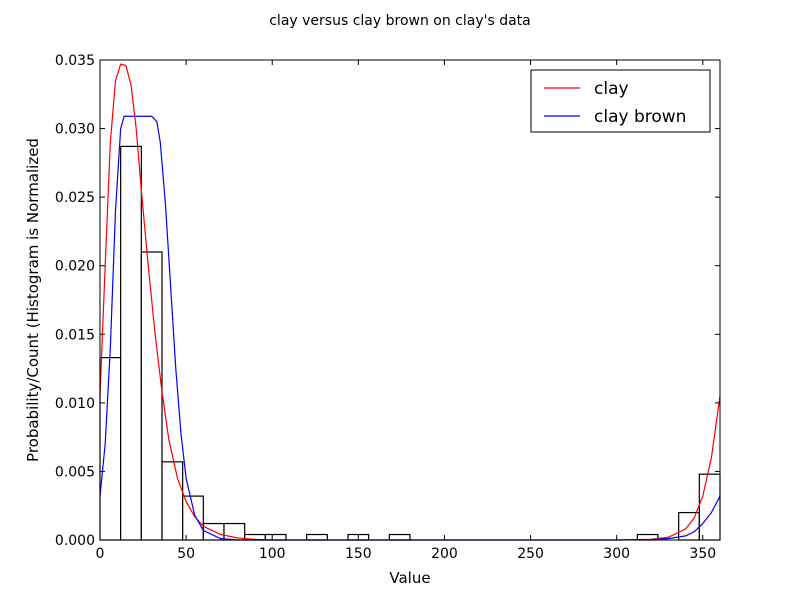  I want to click on x-tick-label: 200, so click(444, 554).